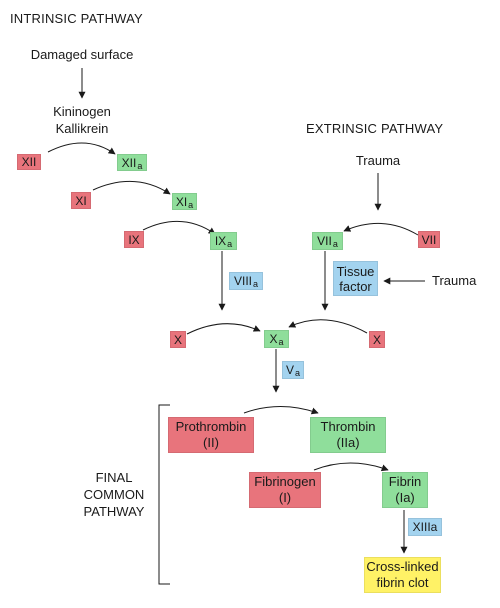 This screenshot has height=608, width=500. I want to click on trauma-side-label: Trauma, so click(454, 280).